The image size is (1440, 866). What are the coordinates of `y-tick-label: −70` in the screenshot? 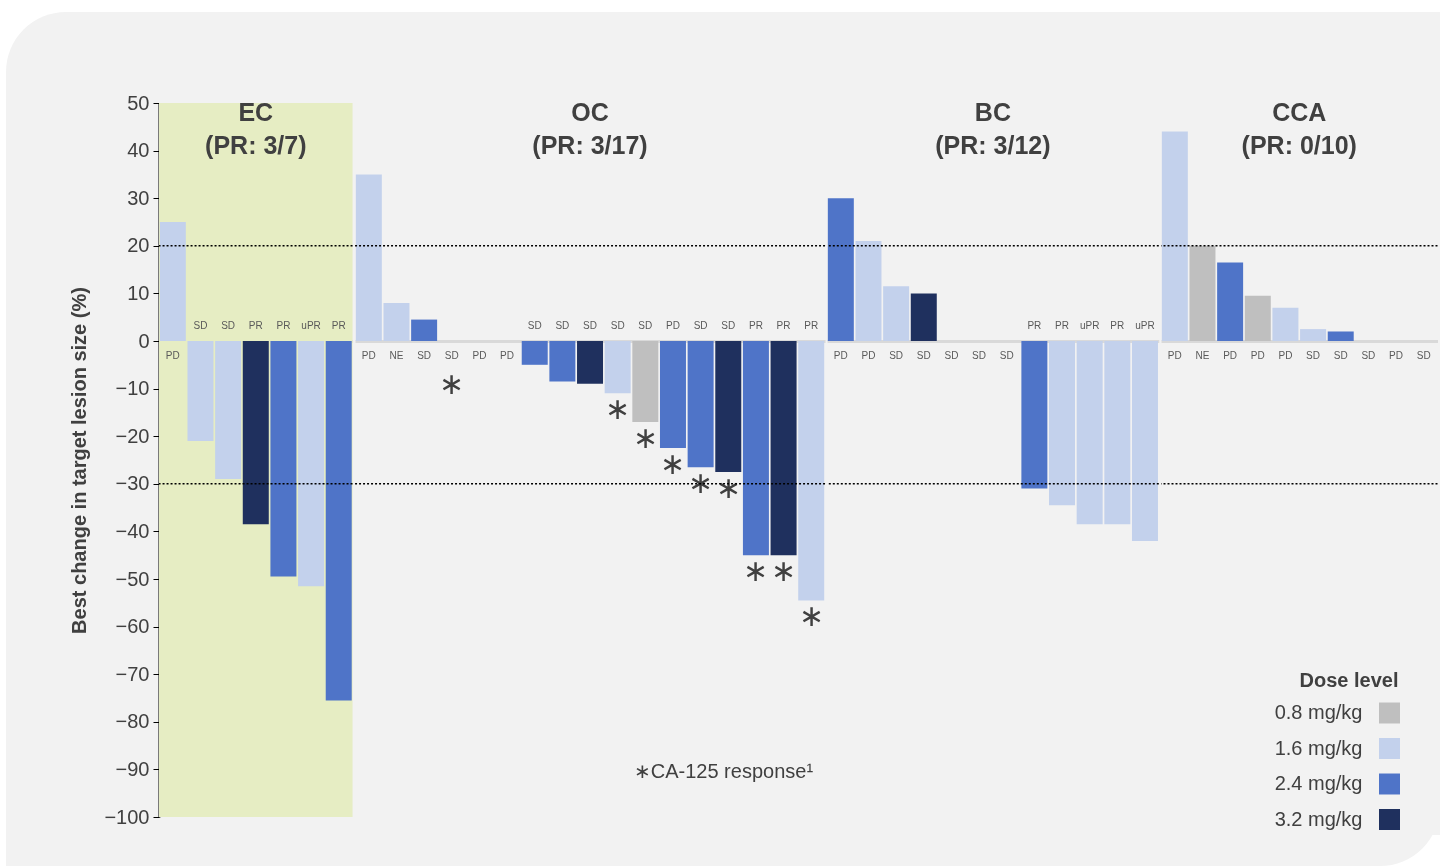 It's located at (132, 673).